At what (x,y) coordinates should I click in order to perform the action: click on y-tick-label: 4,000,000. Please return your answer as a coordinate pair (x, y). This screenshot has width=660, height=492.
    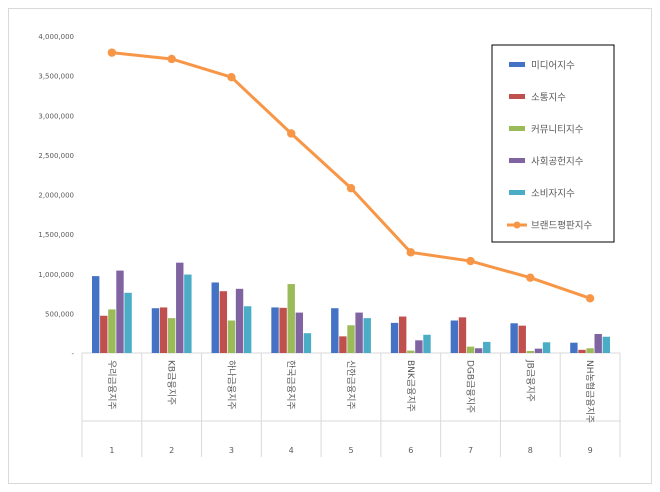
    Looking at the image, I should click on (56, 37).